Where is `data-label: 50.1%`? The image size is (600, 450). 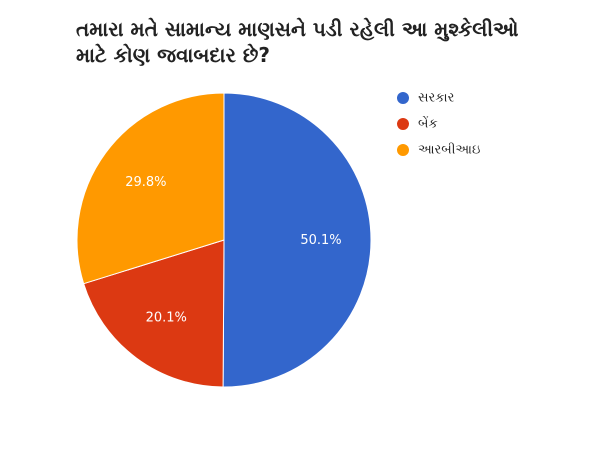 data-label: 50.1% is located at coordinates (320, 240).